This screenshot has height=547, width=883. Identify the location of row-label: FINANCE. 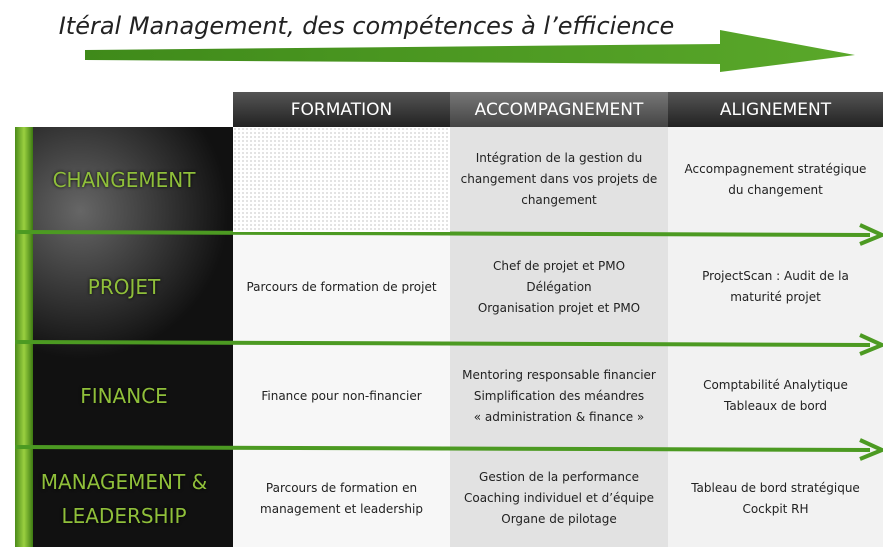
(124, 396).